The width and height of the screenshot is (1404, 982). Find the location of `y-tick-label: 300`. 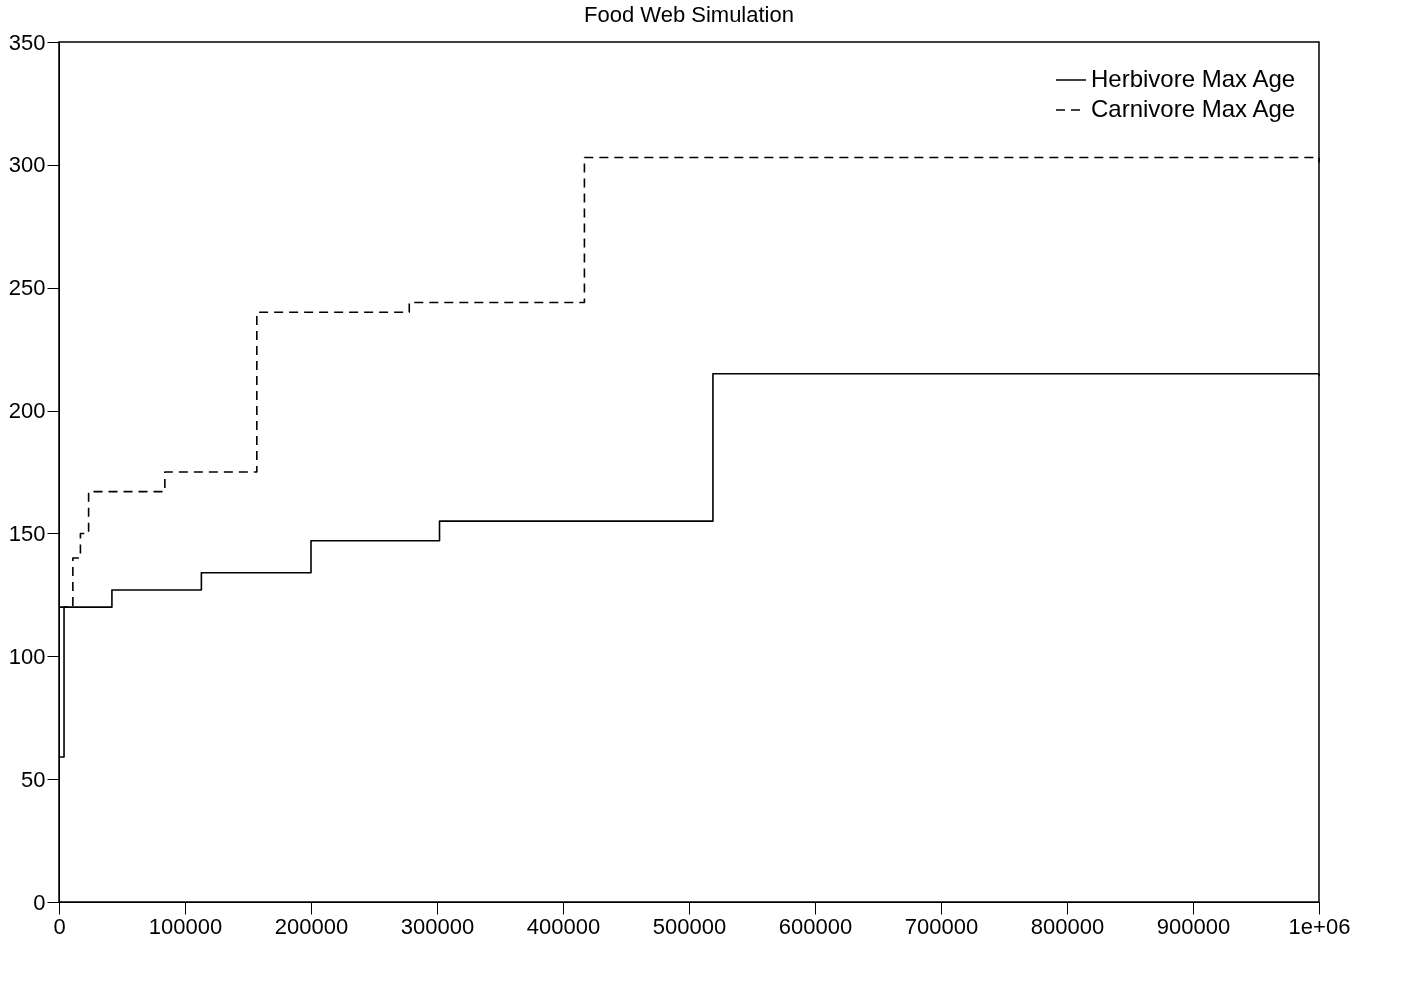

y-tick-label: 300 is located at coordinates (27, 165).